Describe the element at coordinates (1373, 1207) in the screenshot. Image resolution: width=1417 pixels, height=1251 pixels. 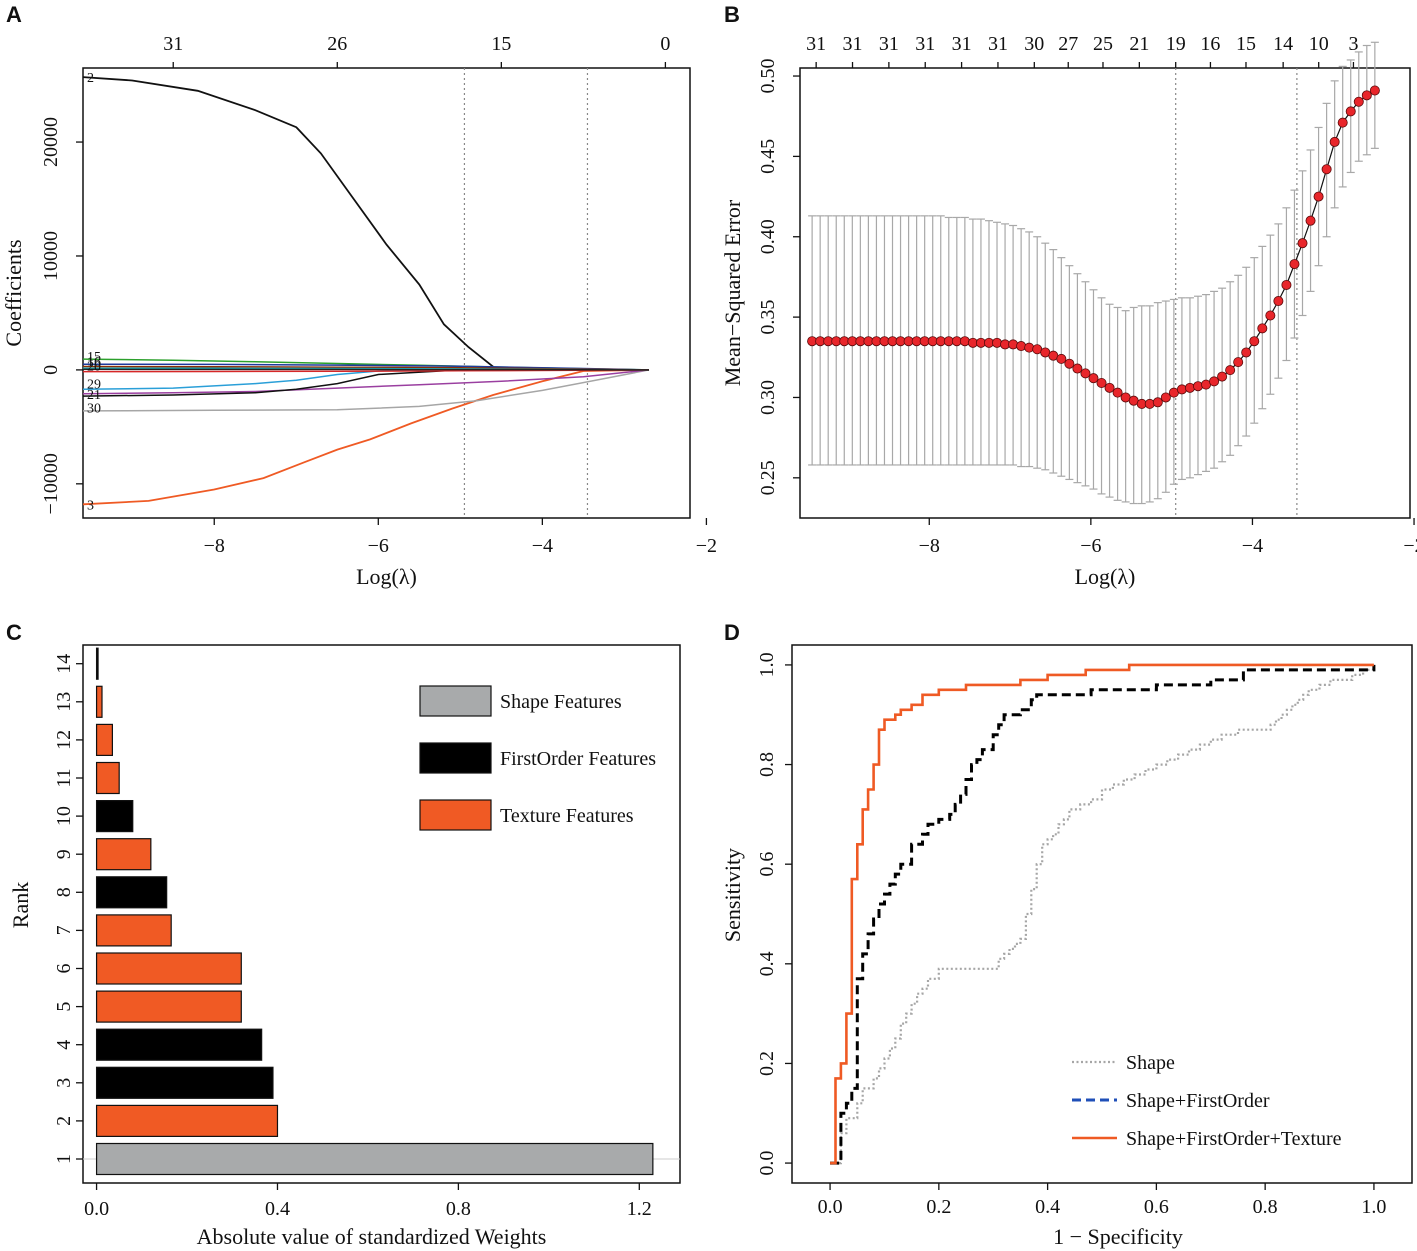
I see `x-tick-label: 1.0` at that location.